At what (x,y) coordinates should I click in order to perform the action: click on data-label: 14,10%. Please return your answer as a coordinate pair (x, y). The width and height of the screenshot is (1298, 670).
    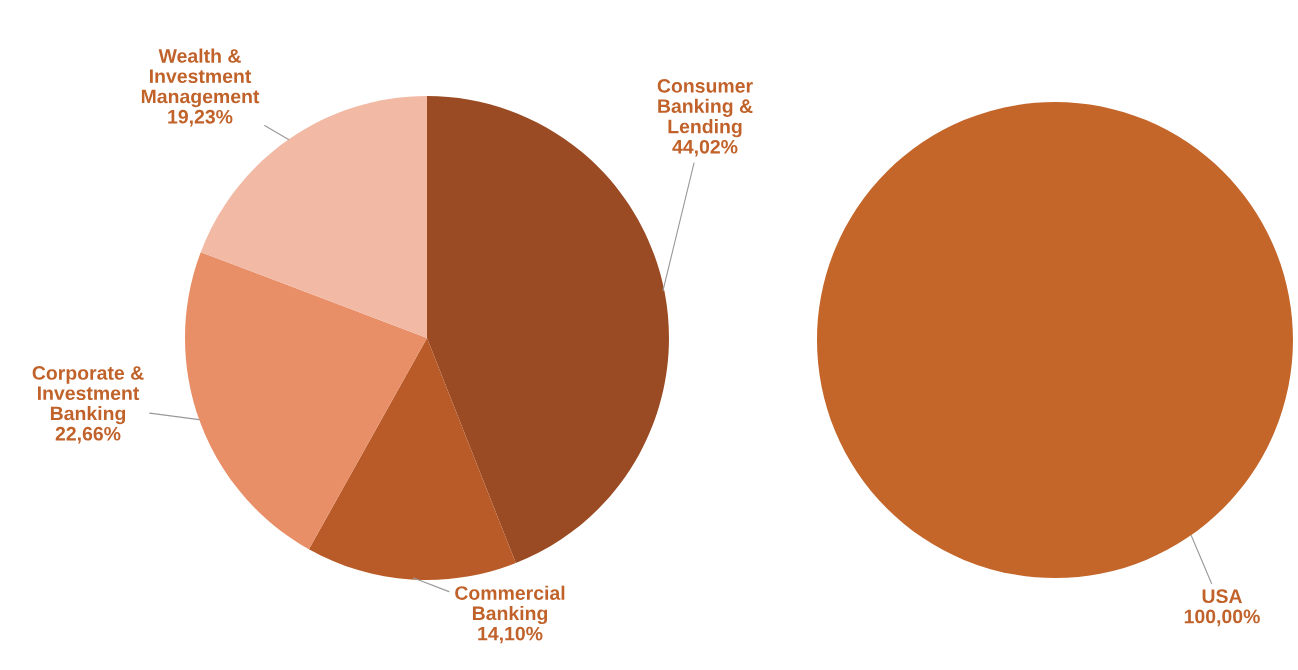
    Looking at the image, I should click on (510, 635).